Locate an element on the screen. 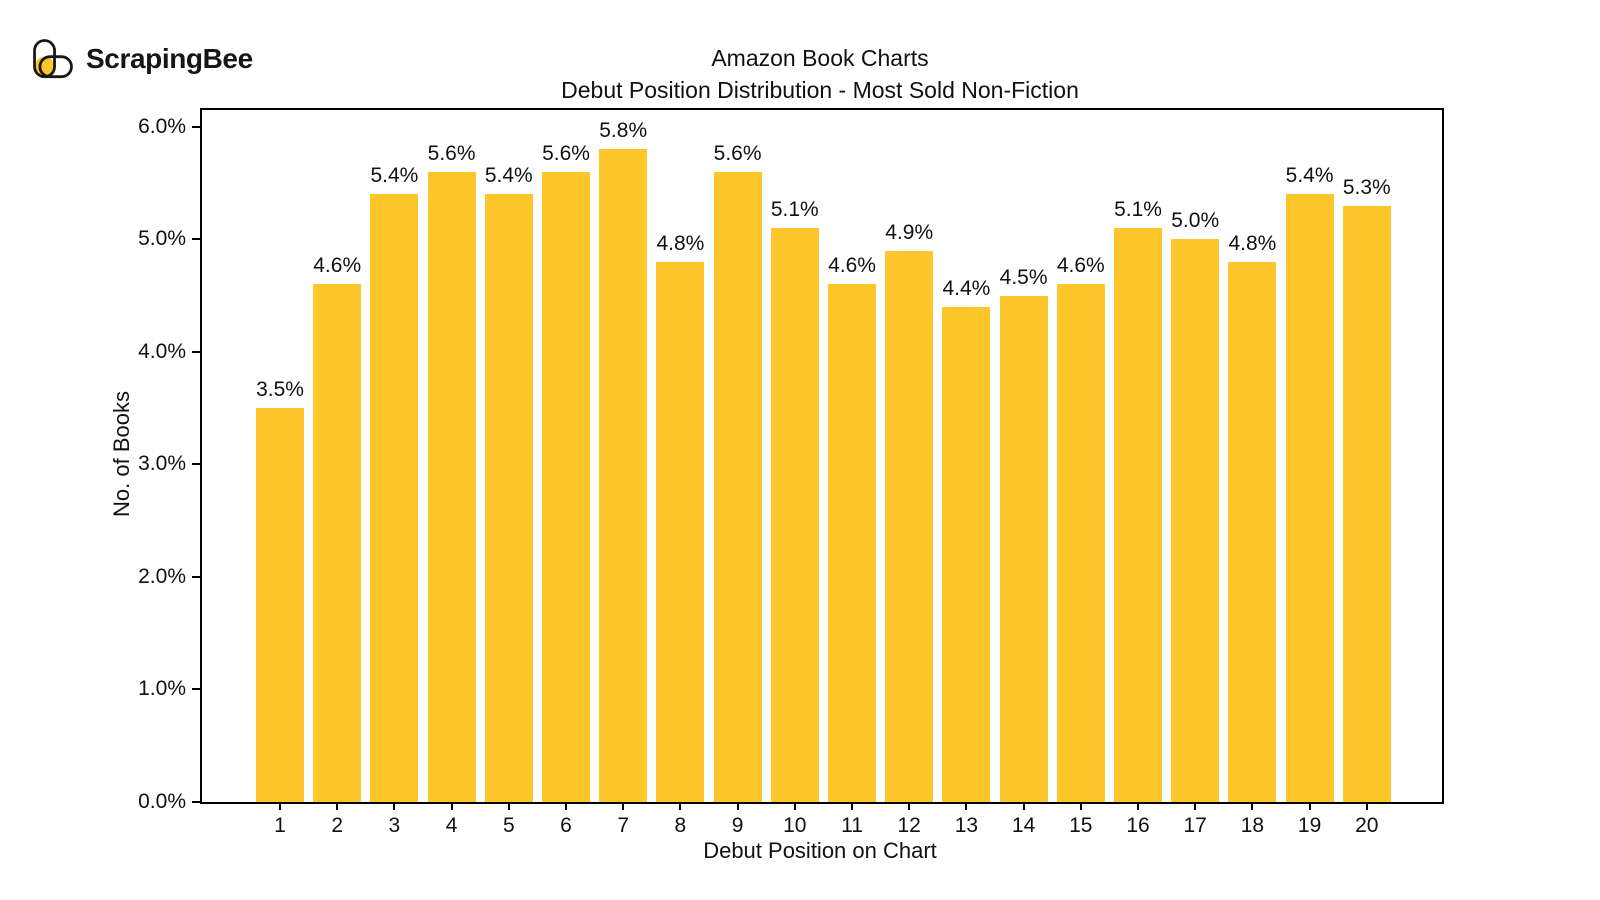 The height and width of the screenshot is (900, 1600). y-tick-label: 0.0% is located at coordinates (162, 801).